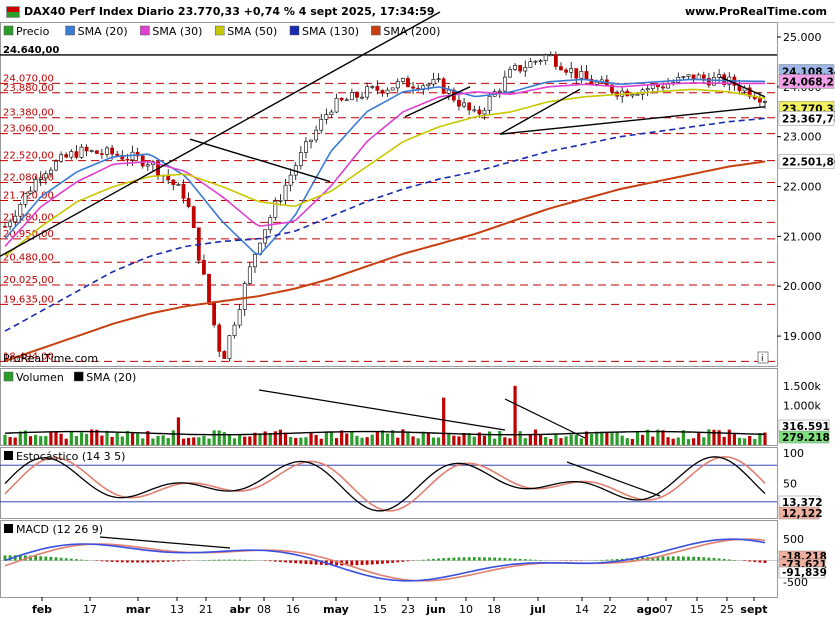 This screenshot has width=835, height=620. What do you see at coordinates (494, 609) in the screenshot?
I see `x-tick-label: 18` at bounding box center [494, 609].